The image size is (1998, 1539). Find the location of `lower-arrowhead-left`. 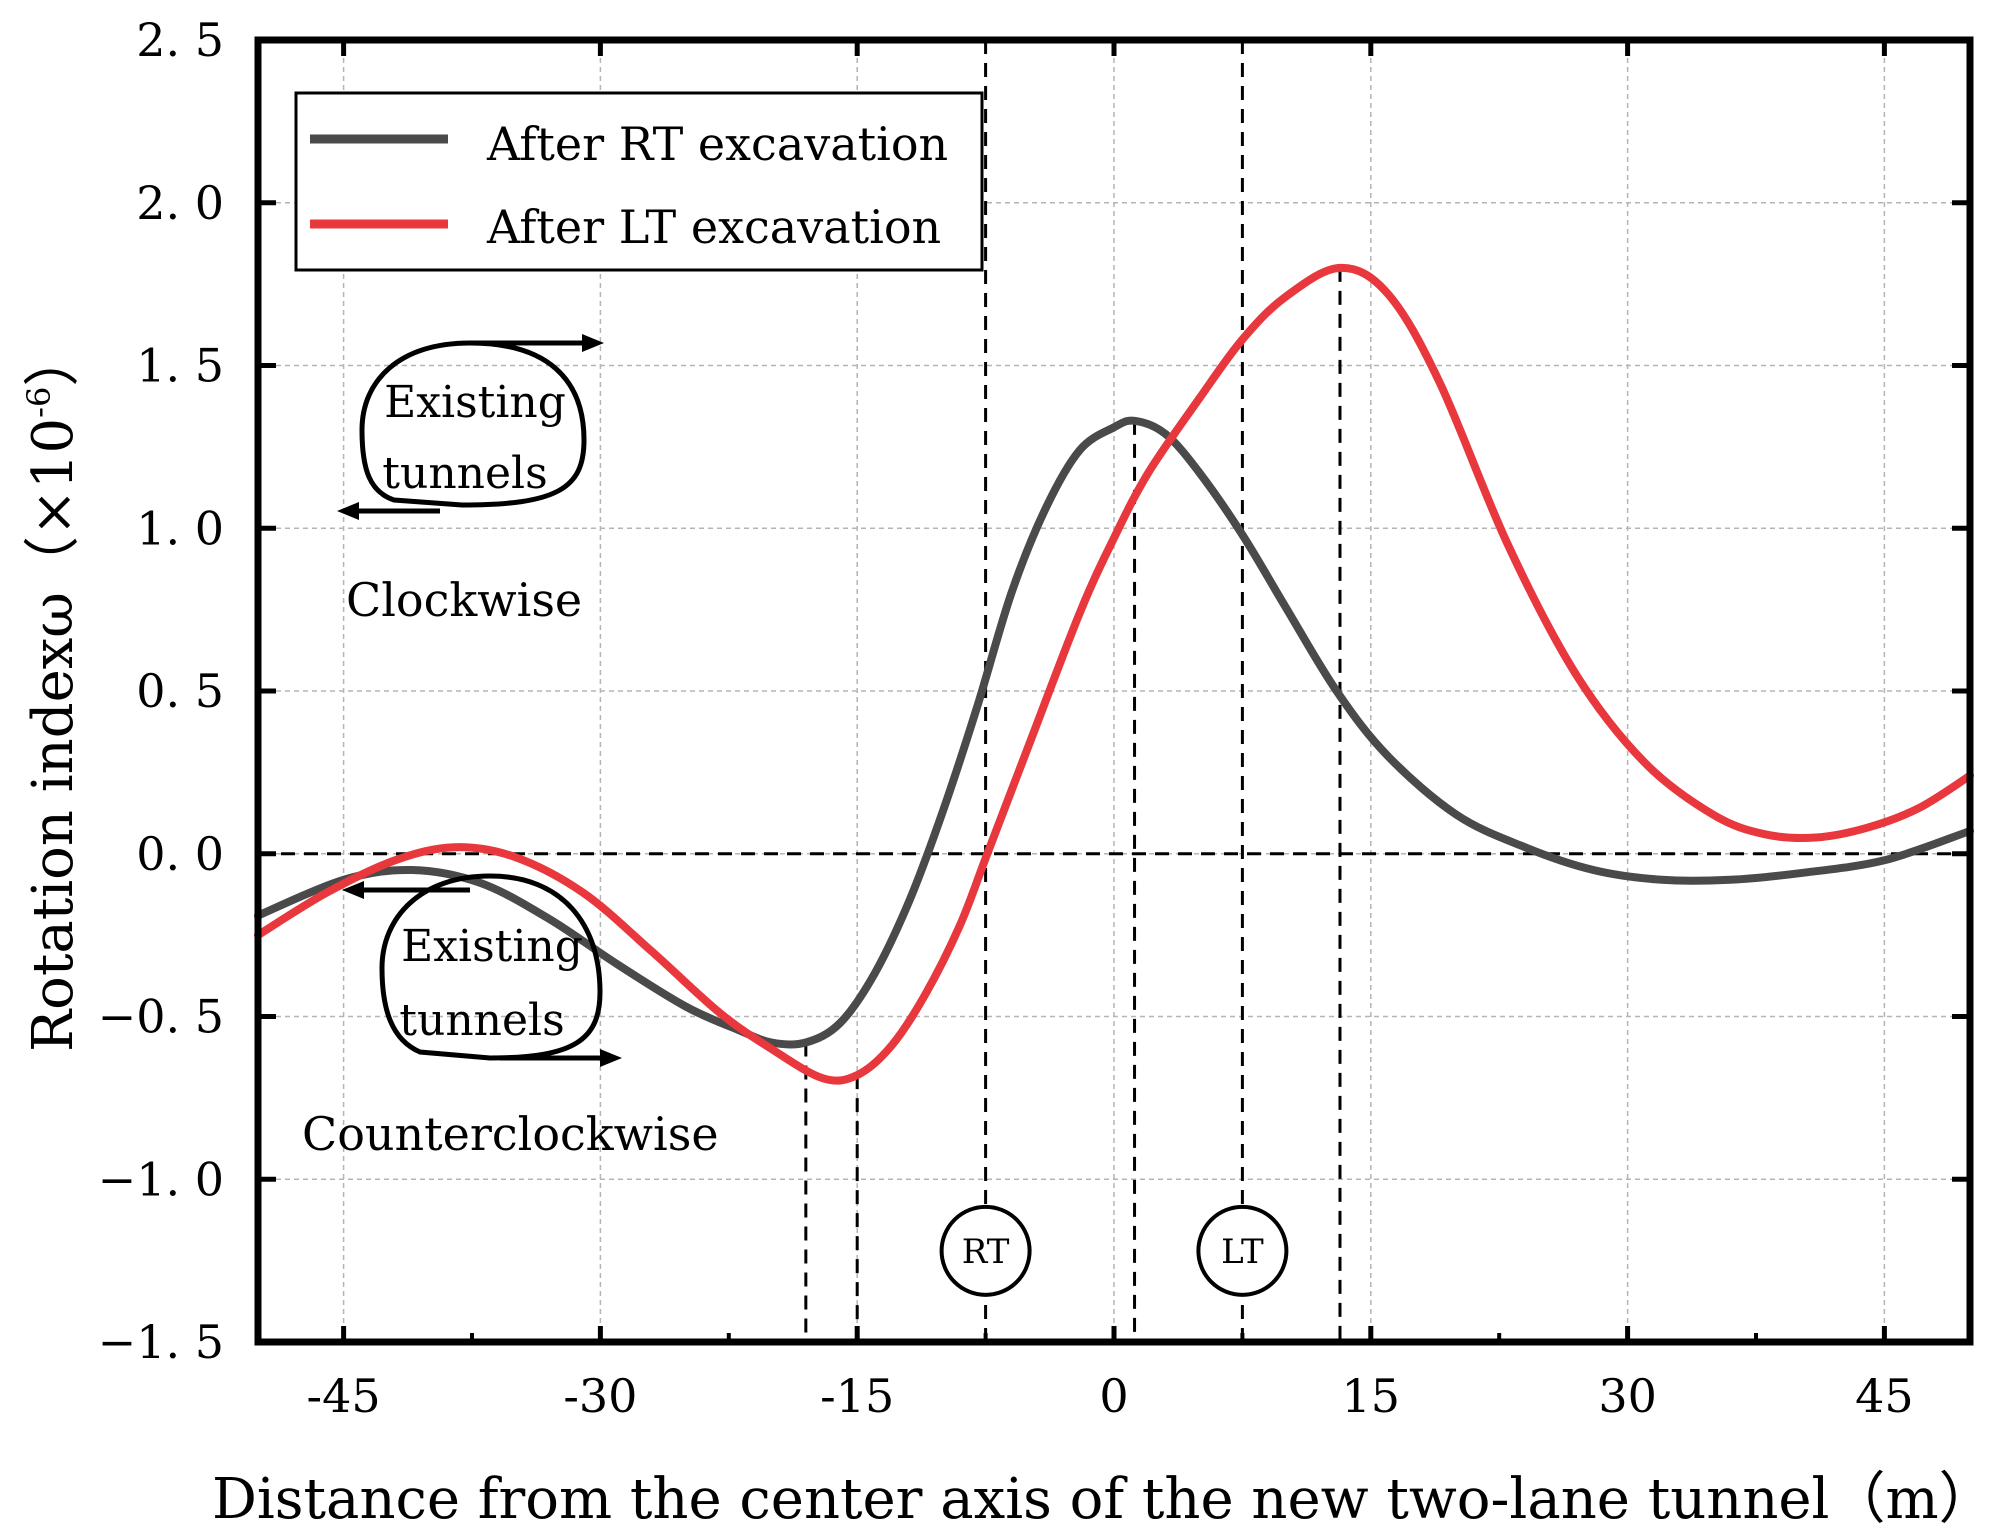

lower-arrowhead-left is located at coordinates (353, 890).